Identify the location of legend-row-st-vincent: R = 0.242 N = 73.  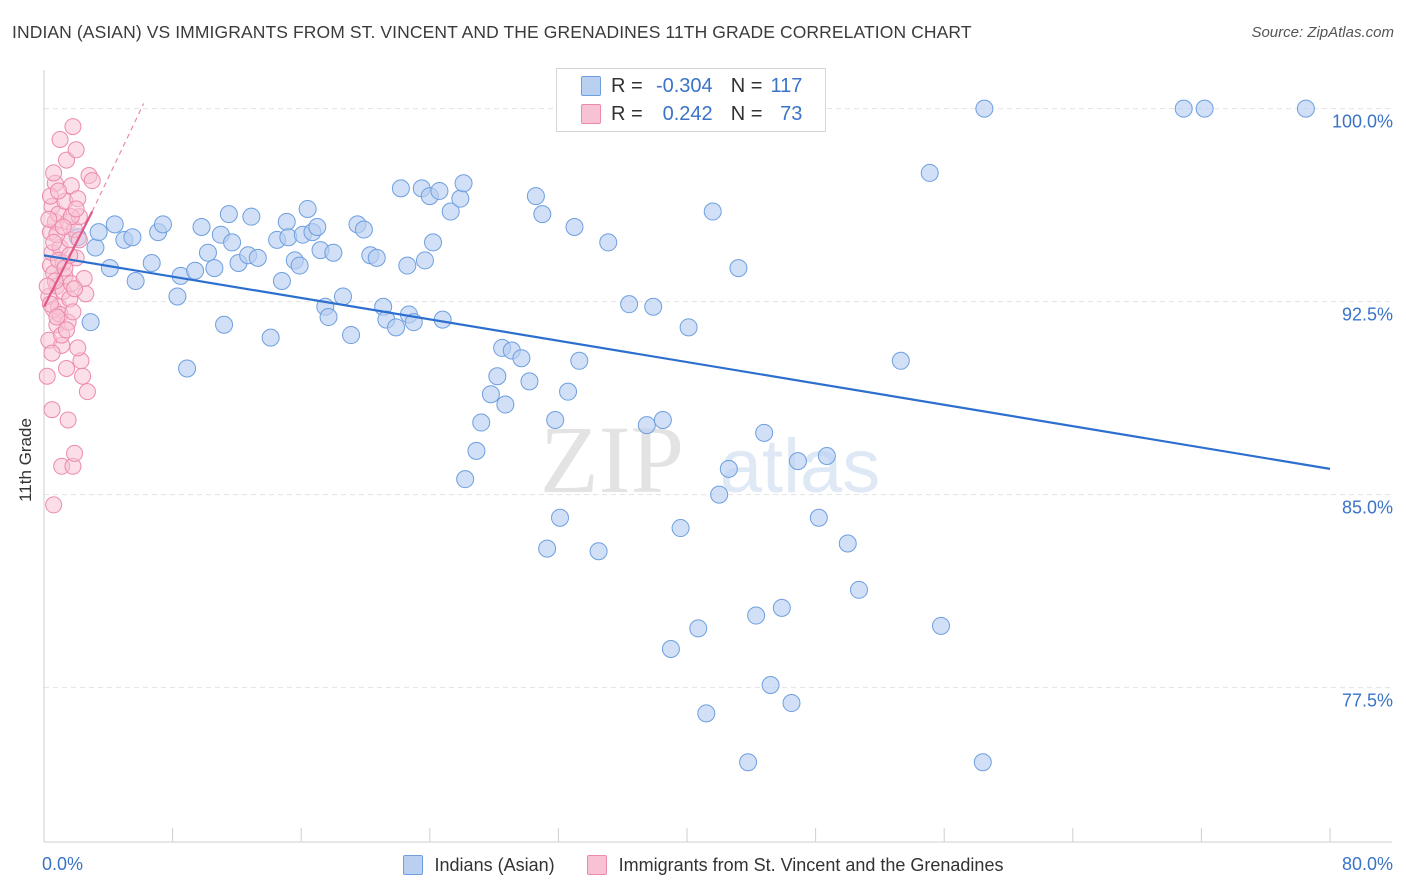
(679, 114).